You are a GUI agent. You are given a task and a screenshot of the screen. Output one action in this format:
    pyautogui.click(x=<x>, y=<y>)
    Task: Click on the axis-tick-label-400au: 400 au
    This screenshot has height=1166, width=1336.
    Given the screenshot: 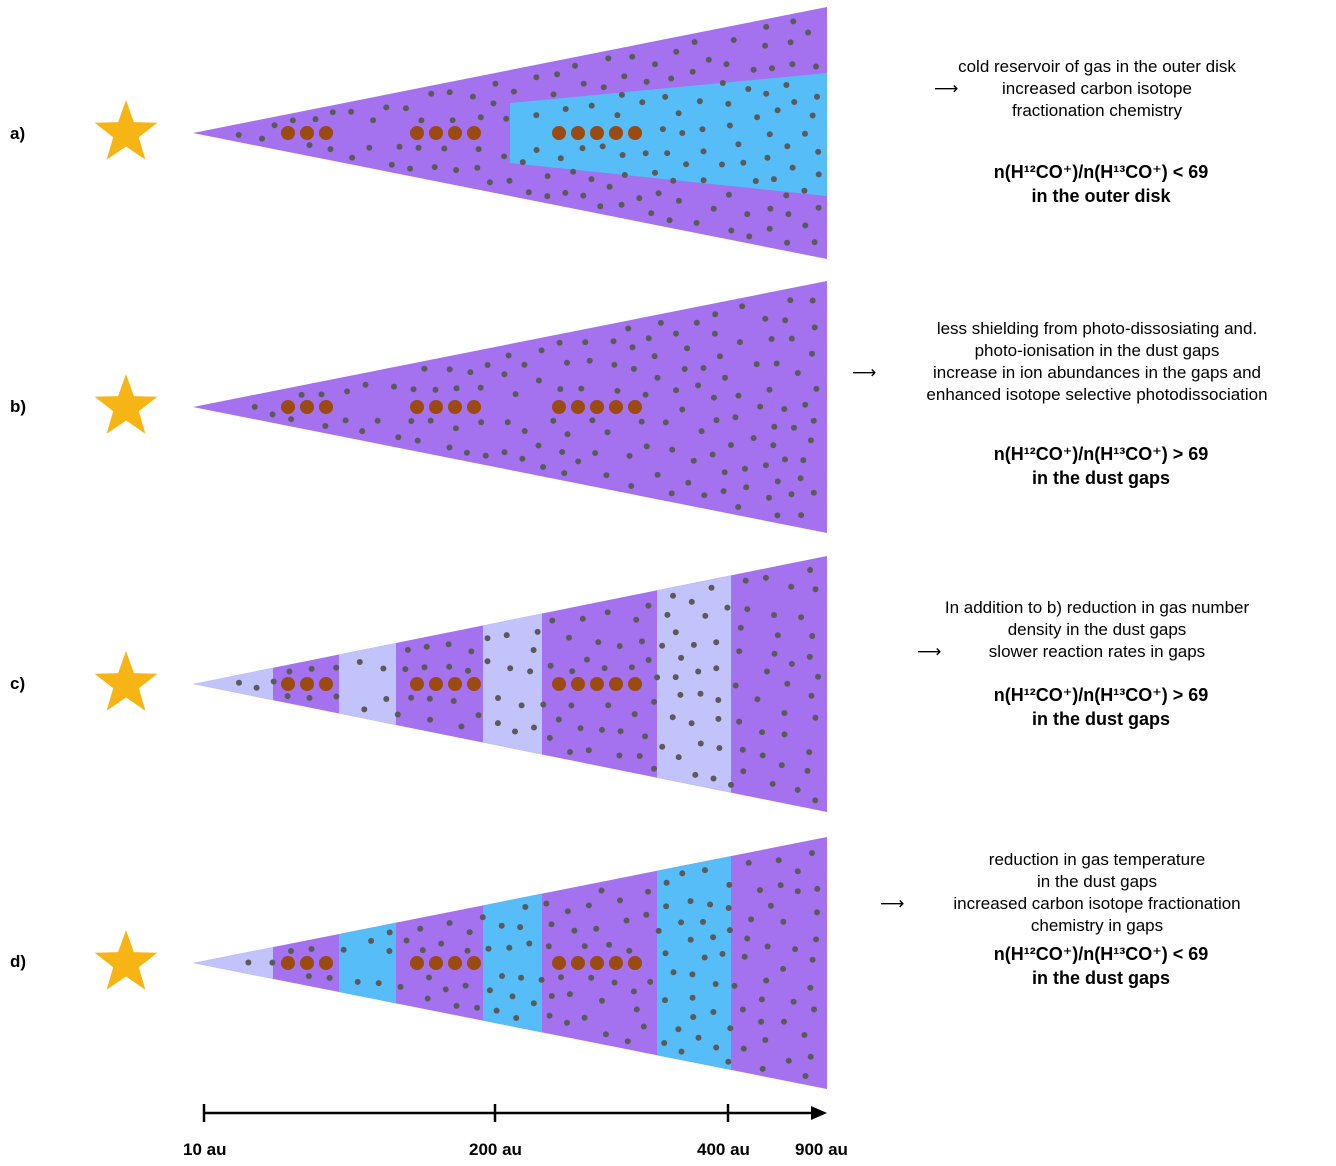 What is the action you would take?
    pyautogui.click(x=723, y=1149)
    